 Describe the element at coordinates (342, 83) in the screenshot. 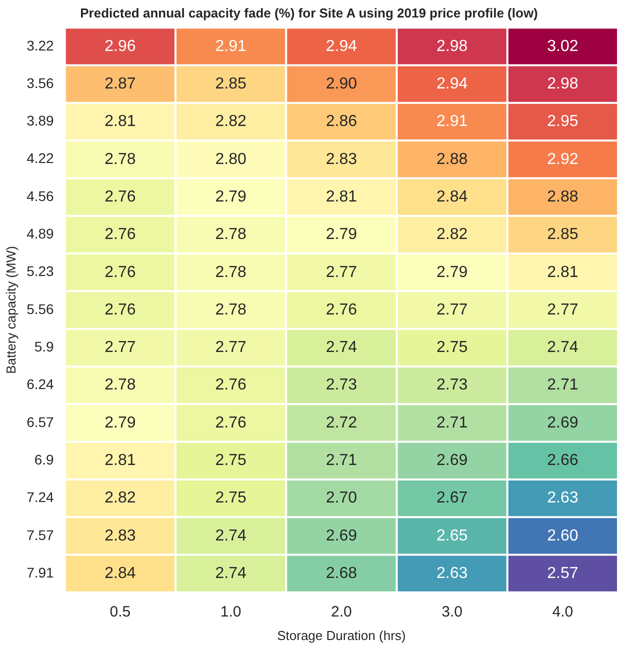

I see `data-label: 2.90` at that location.